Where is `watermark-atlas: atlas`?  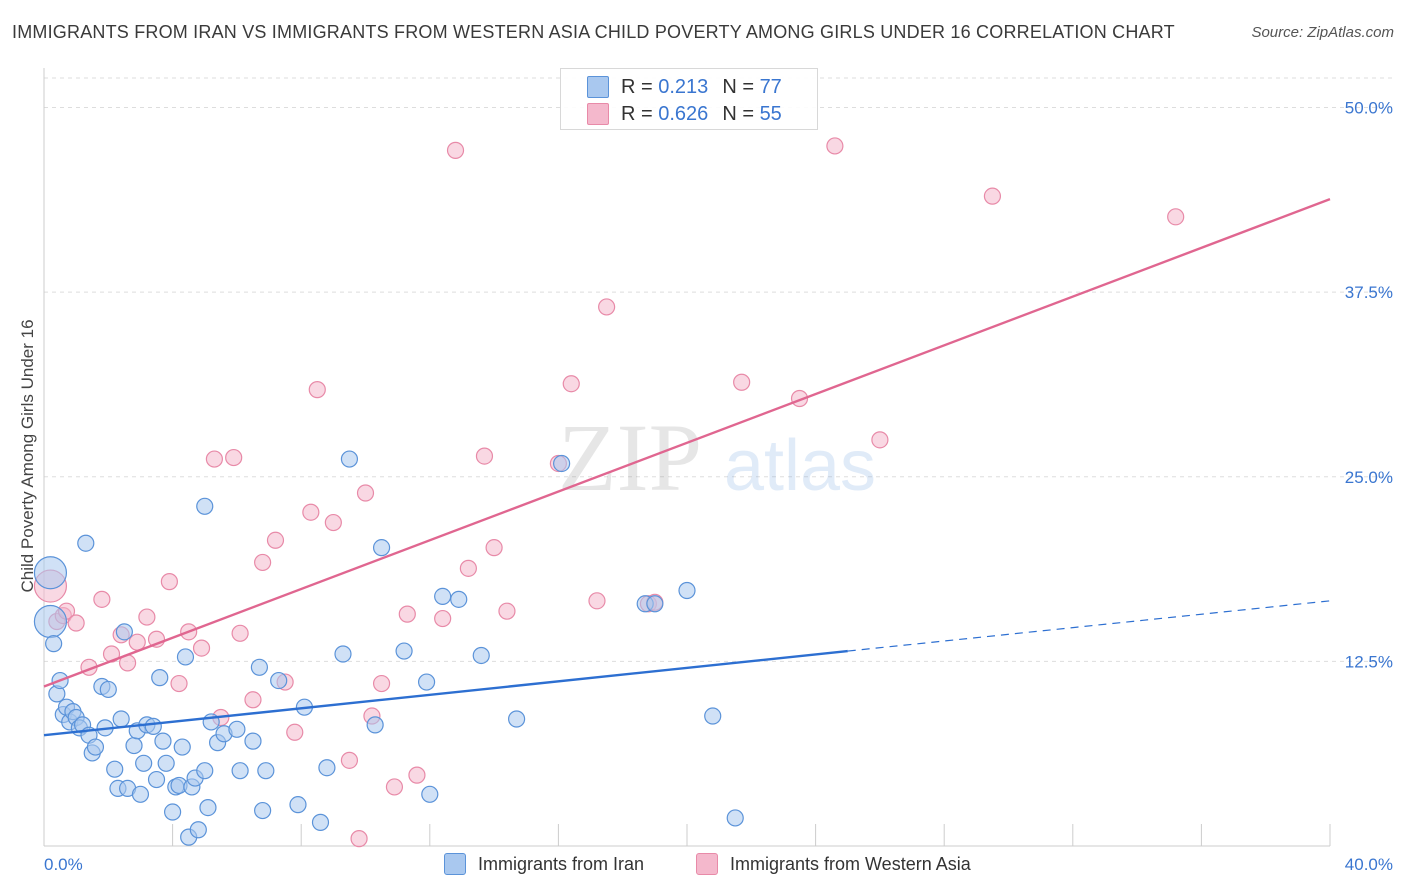
watermark-atlas: atlas is located at coordinates (800, 466).